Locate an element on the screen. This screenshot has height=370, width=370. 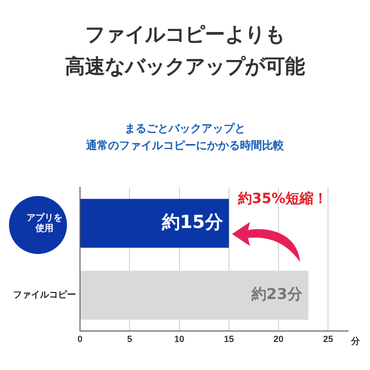
chart-title: ファイルコピーよりも高速なバックアップが可能 is located at coordinates (185, 50).